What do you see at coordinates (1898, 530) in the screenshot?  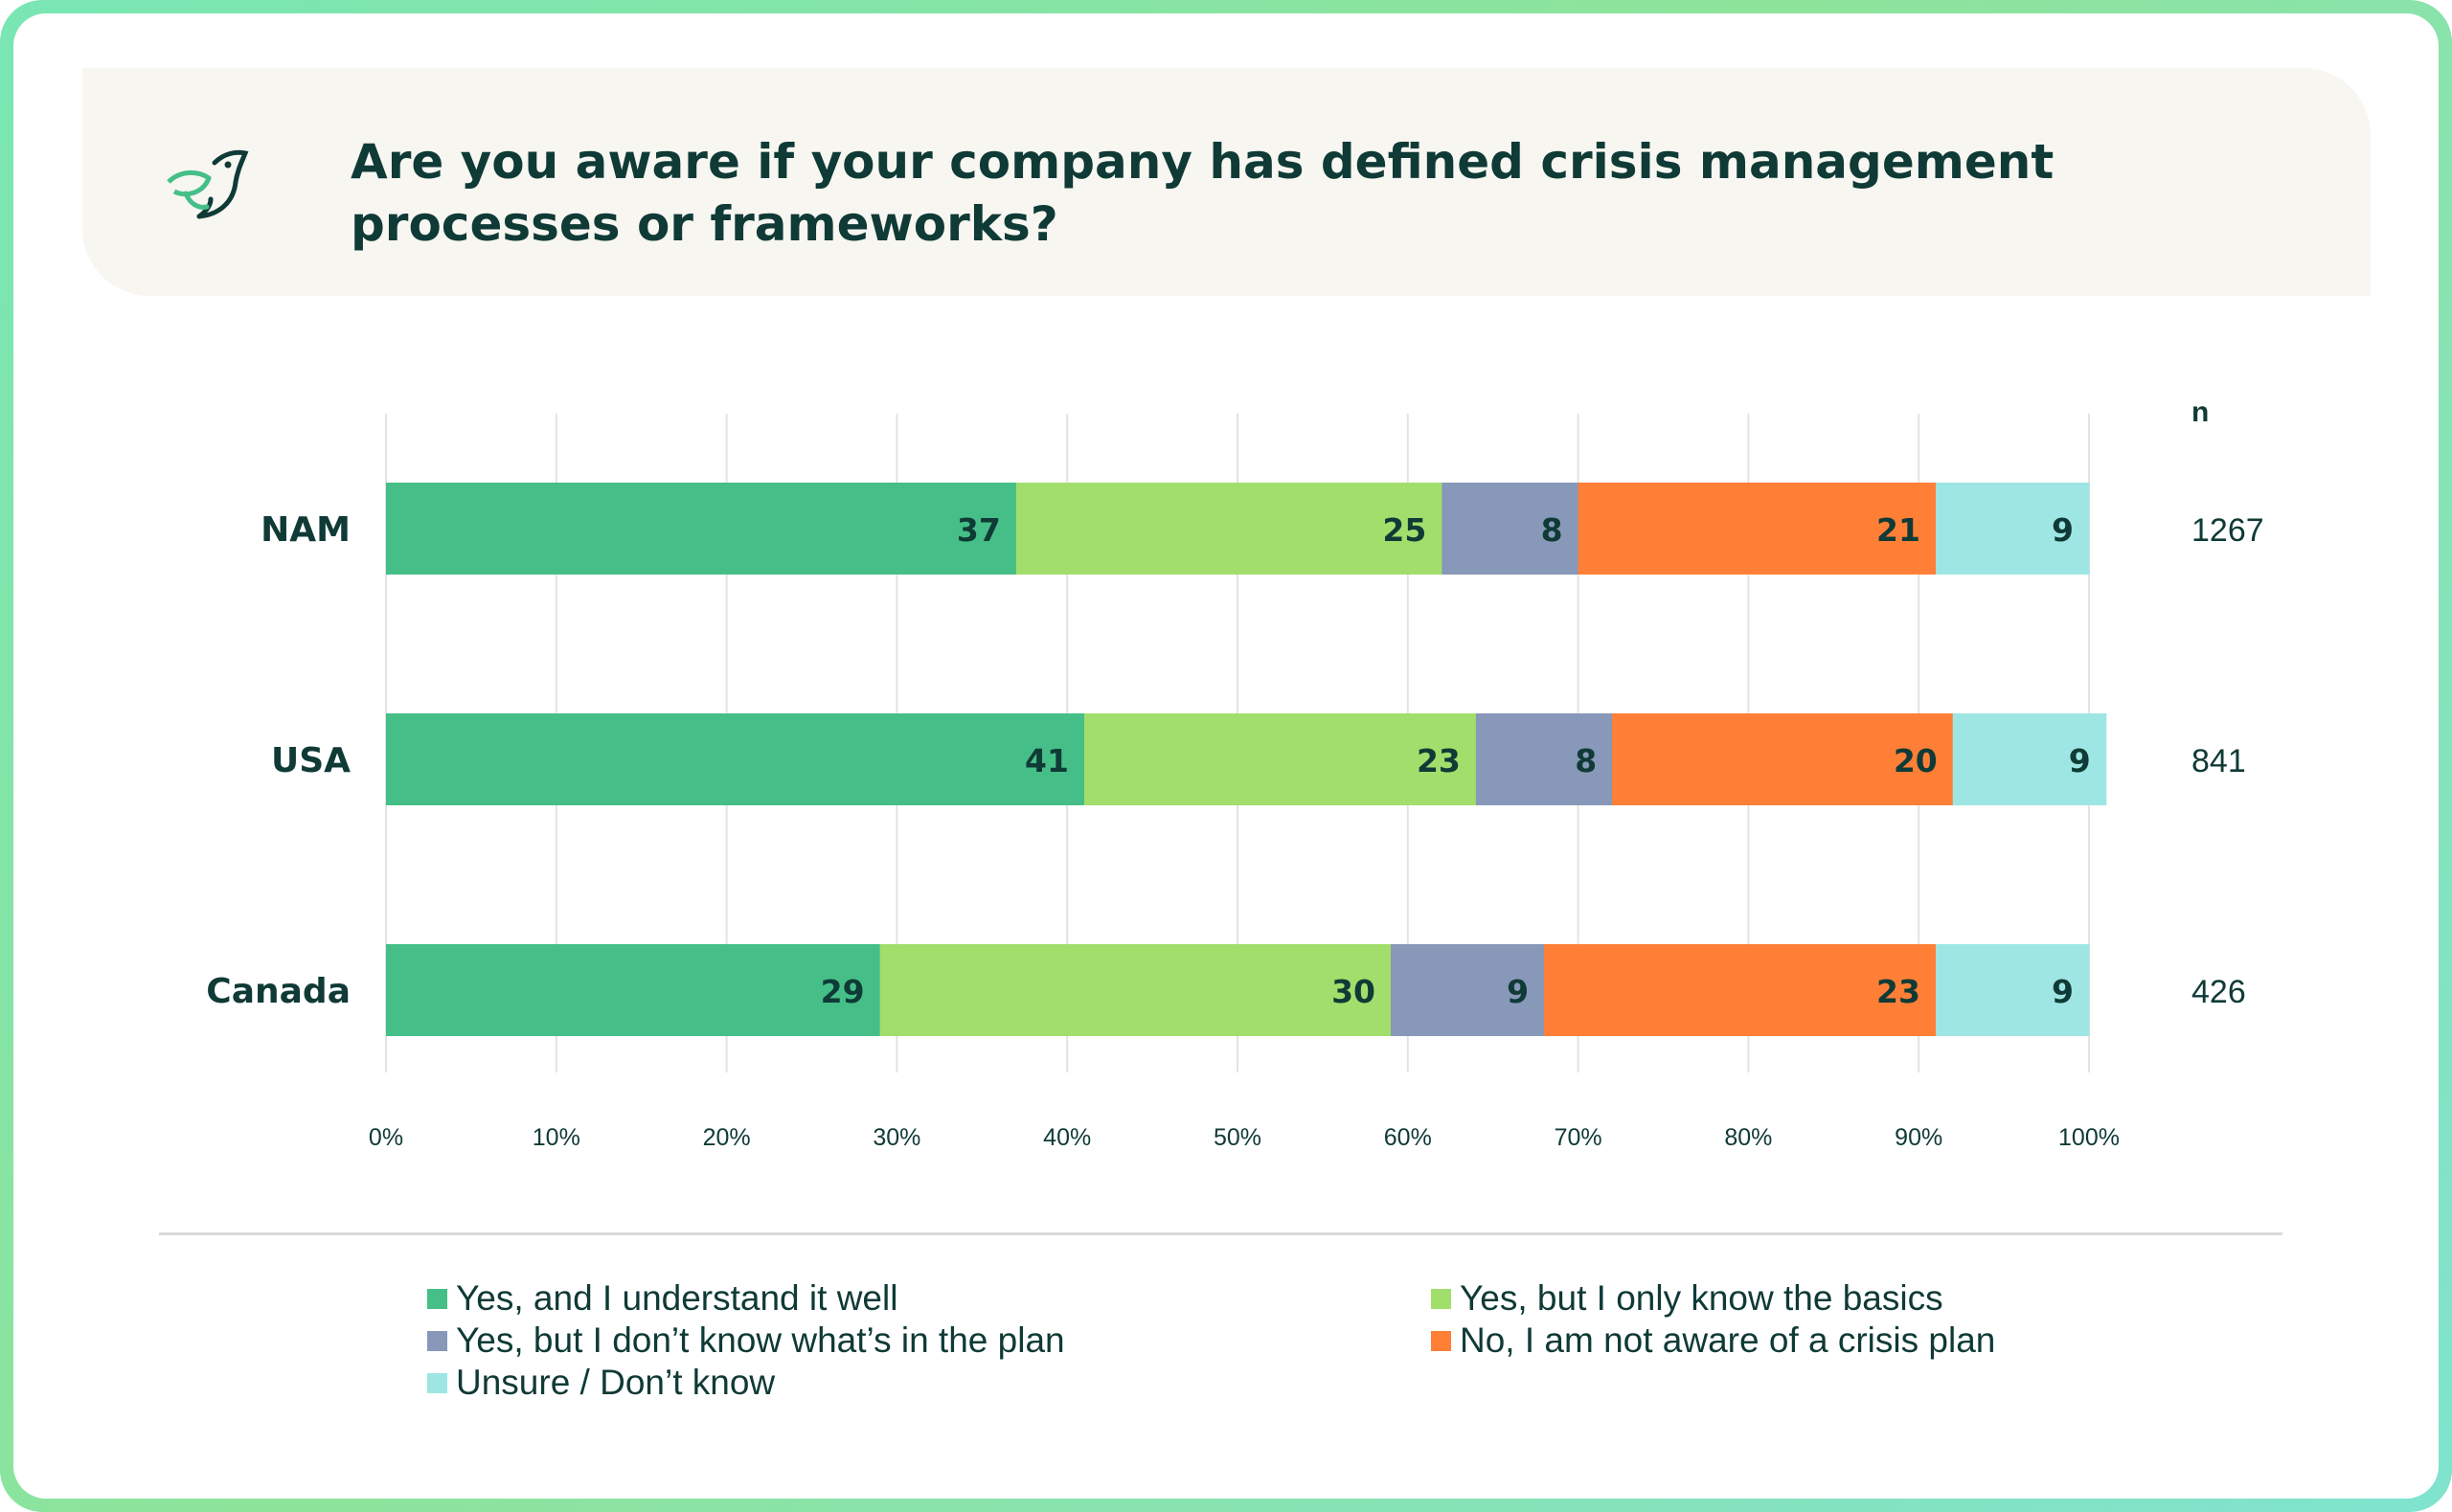 I see `data-label: 21` at bounding box center [1898, 530].